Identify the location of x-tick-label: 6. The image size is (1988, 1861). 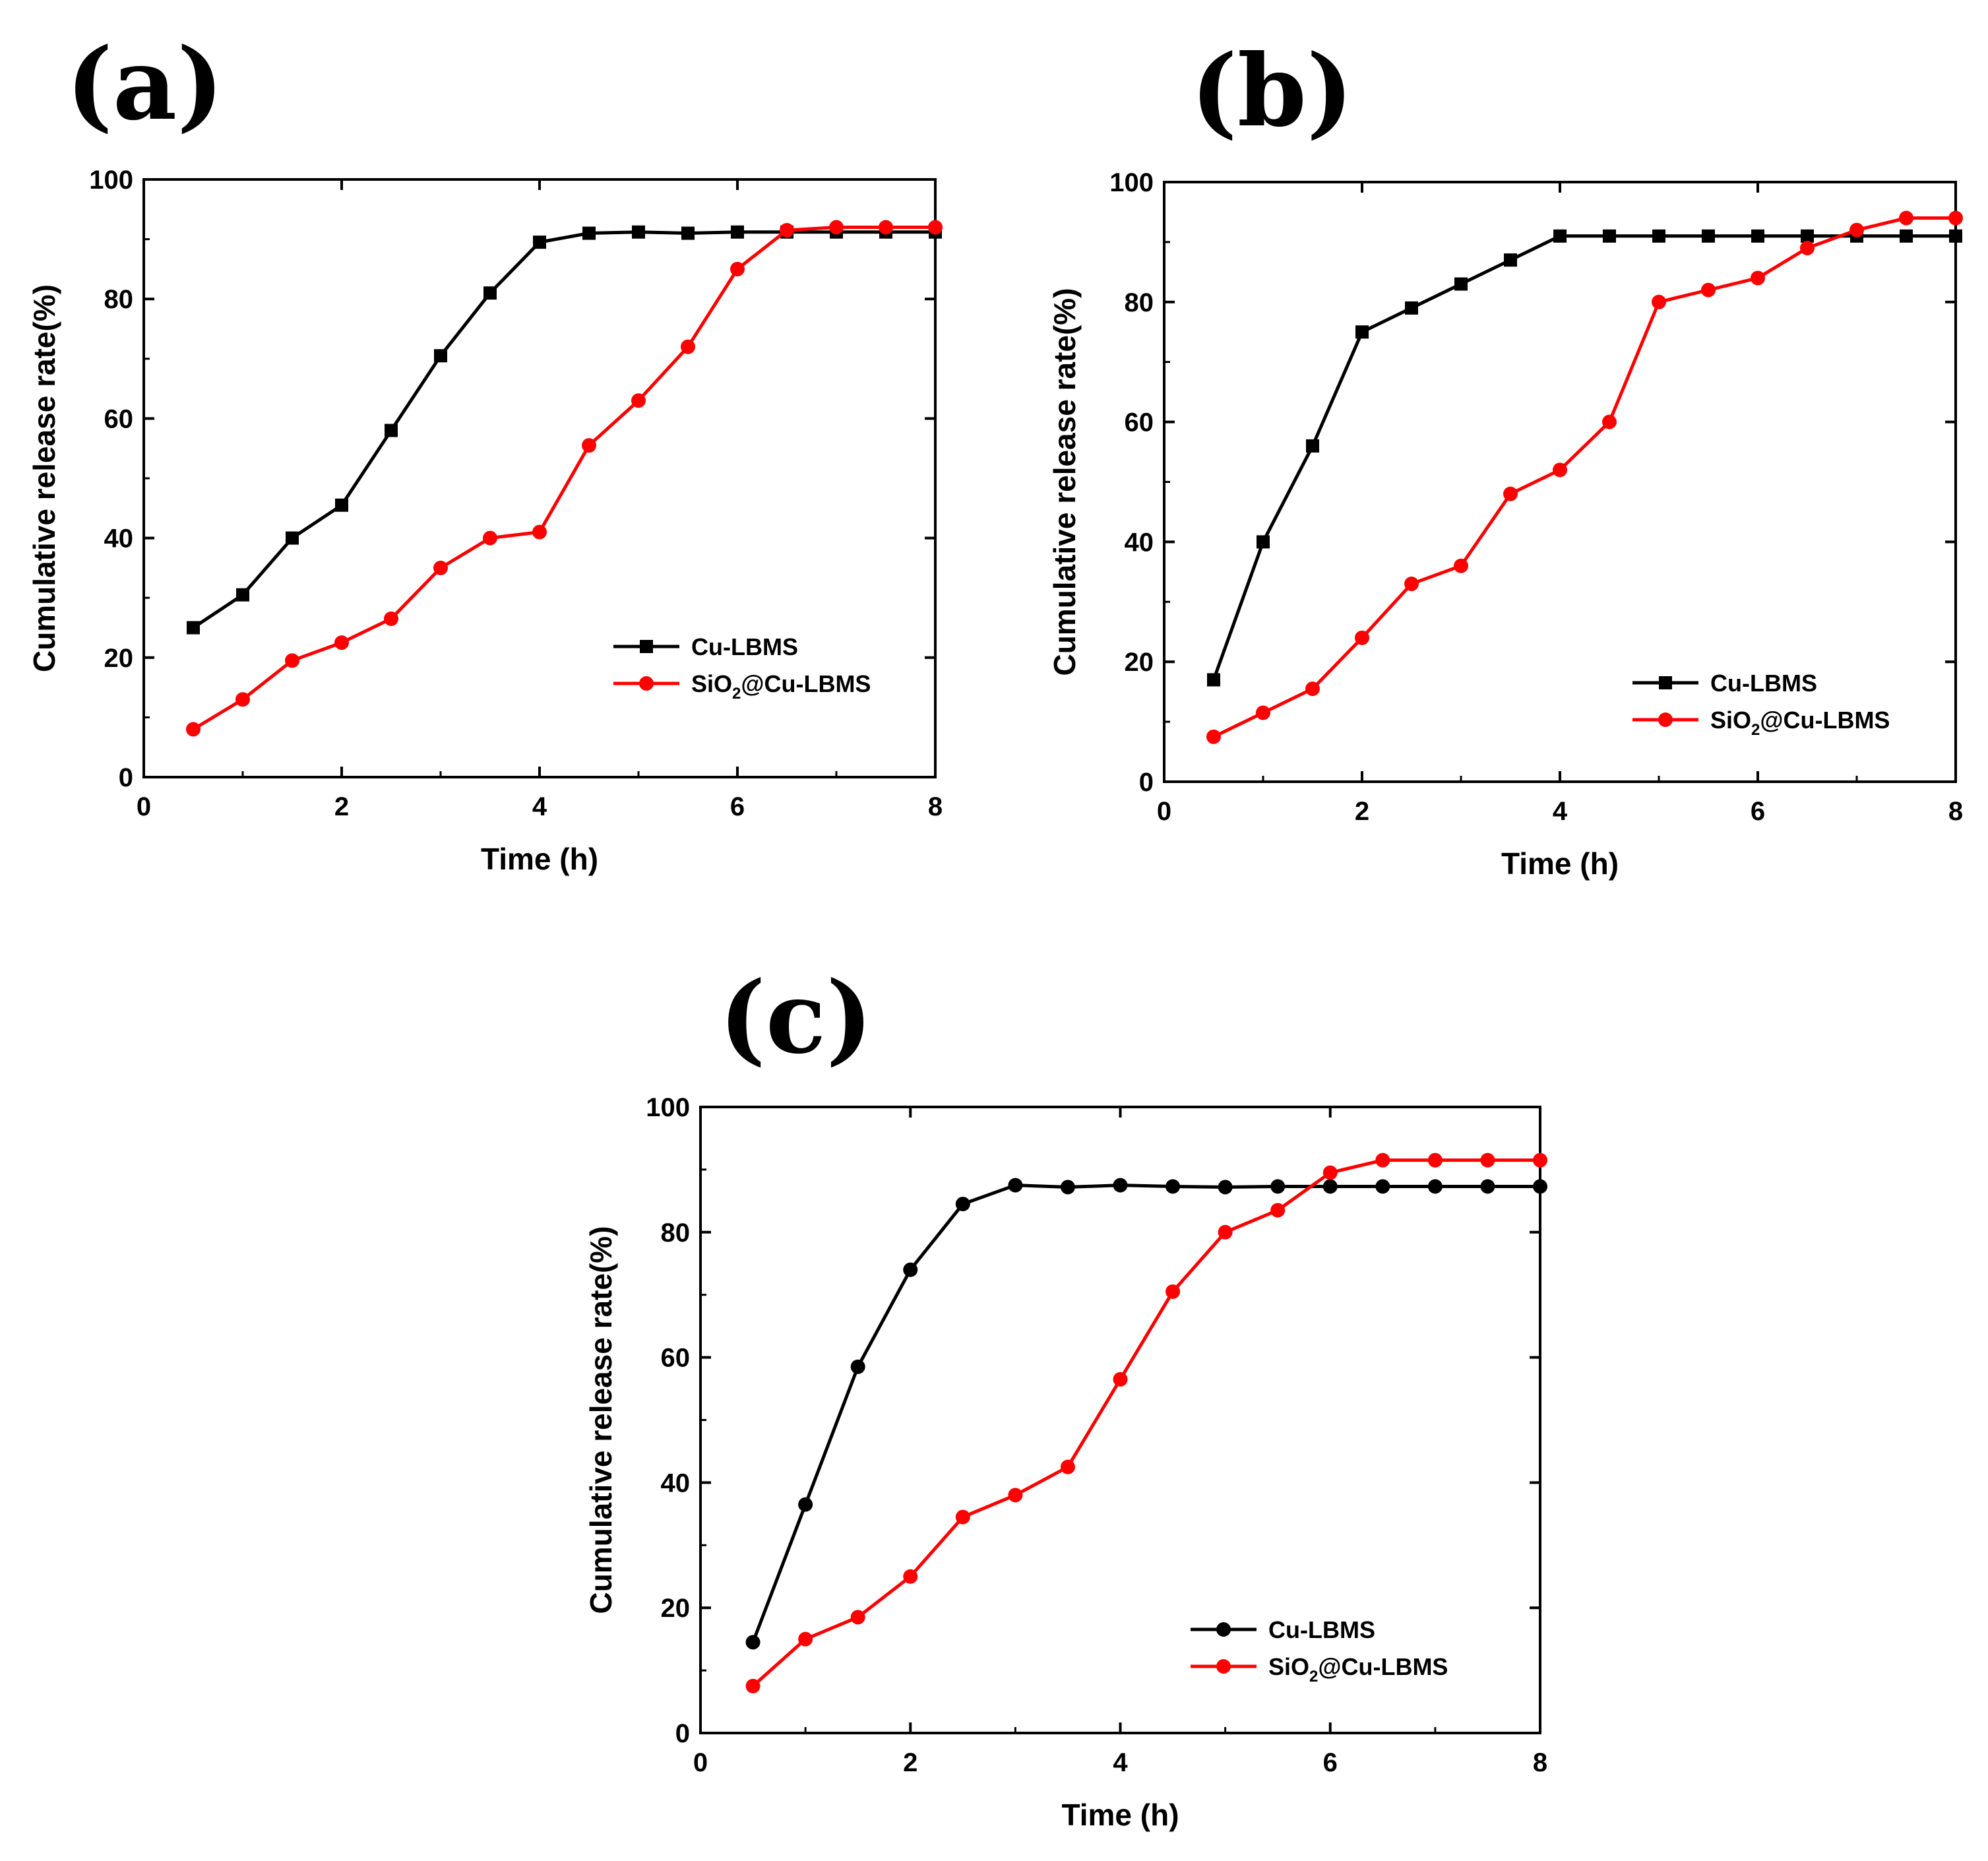
(1330, 1762).